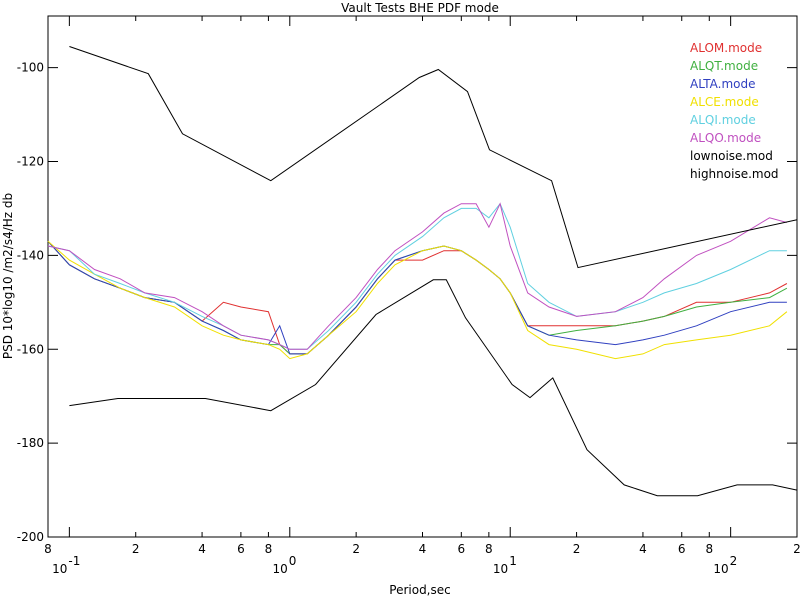 This screenshot has height=604, width=800. Describe the element at coordinates (30, 68) in the screenshot. I see `y-tick-label: -100` at that location.